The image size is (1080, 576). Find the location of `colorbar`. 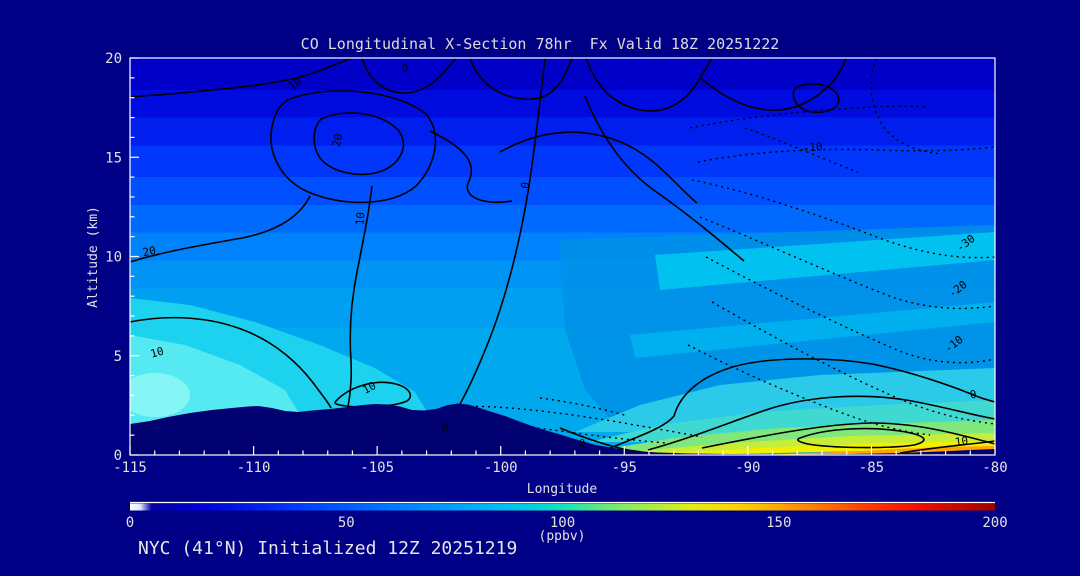

colorbar is located at coordinates (562, 506).